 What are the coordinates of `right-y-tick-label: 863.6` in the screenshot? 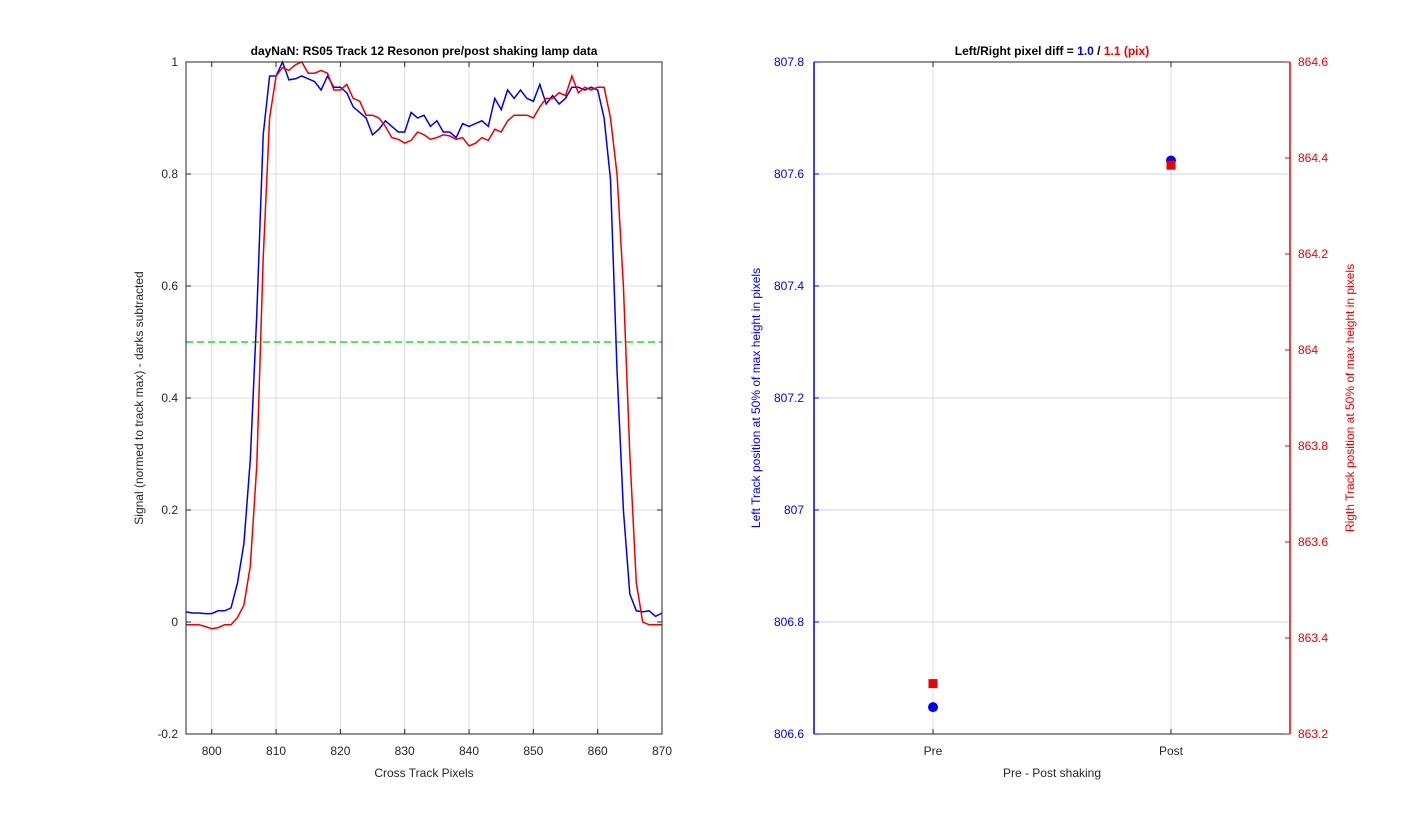 It's located at (1313, 542).